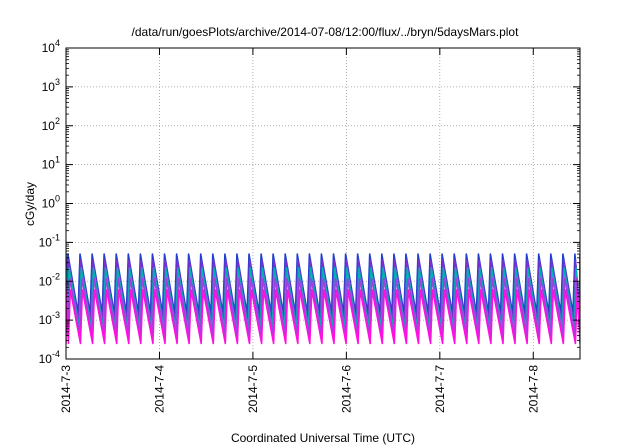 This screenshot has width=640, height=448. I want to click on y-tick-label: 10⁰, so click(51, 202).